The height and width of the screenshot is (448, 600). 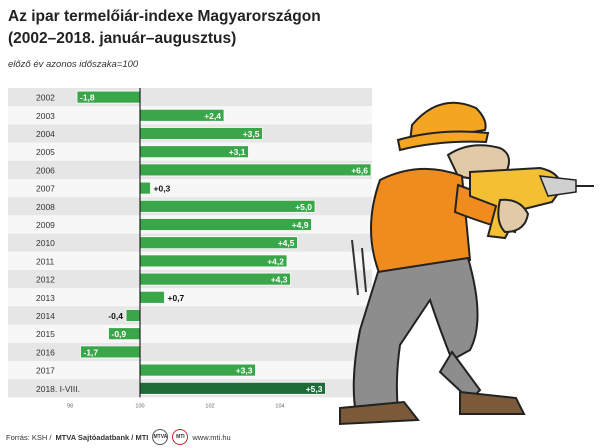 What do you see at coordinates (237, 152) in the screenshot?
I see `data-label: +3,1` at bounding box center [237, 152].